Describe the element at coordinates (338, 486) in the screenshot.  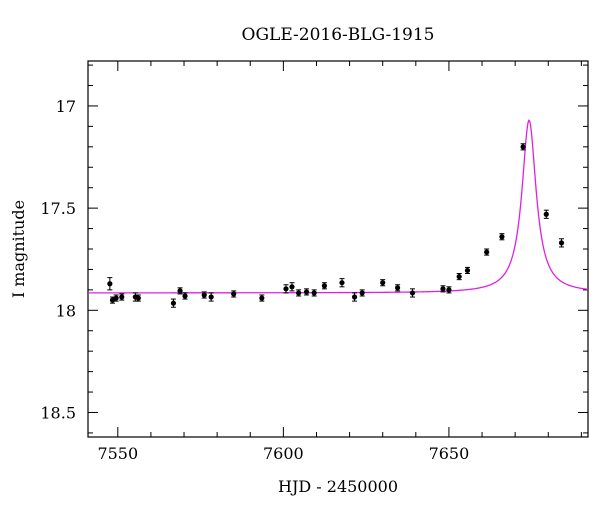
I see `x-axis-label: HJD - 2450000` at that location.